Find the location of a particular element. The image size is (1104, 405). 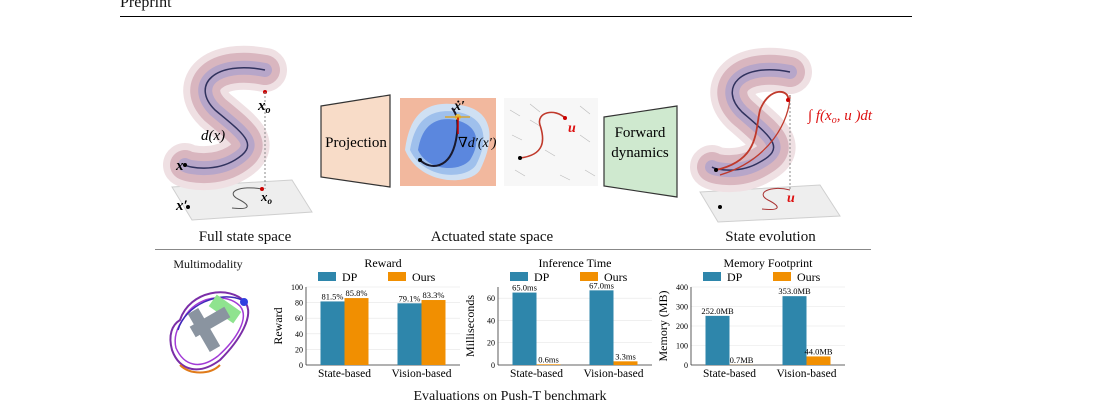

bar-value-label: 67.0ms is located at coordinates (601, 285).